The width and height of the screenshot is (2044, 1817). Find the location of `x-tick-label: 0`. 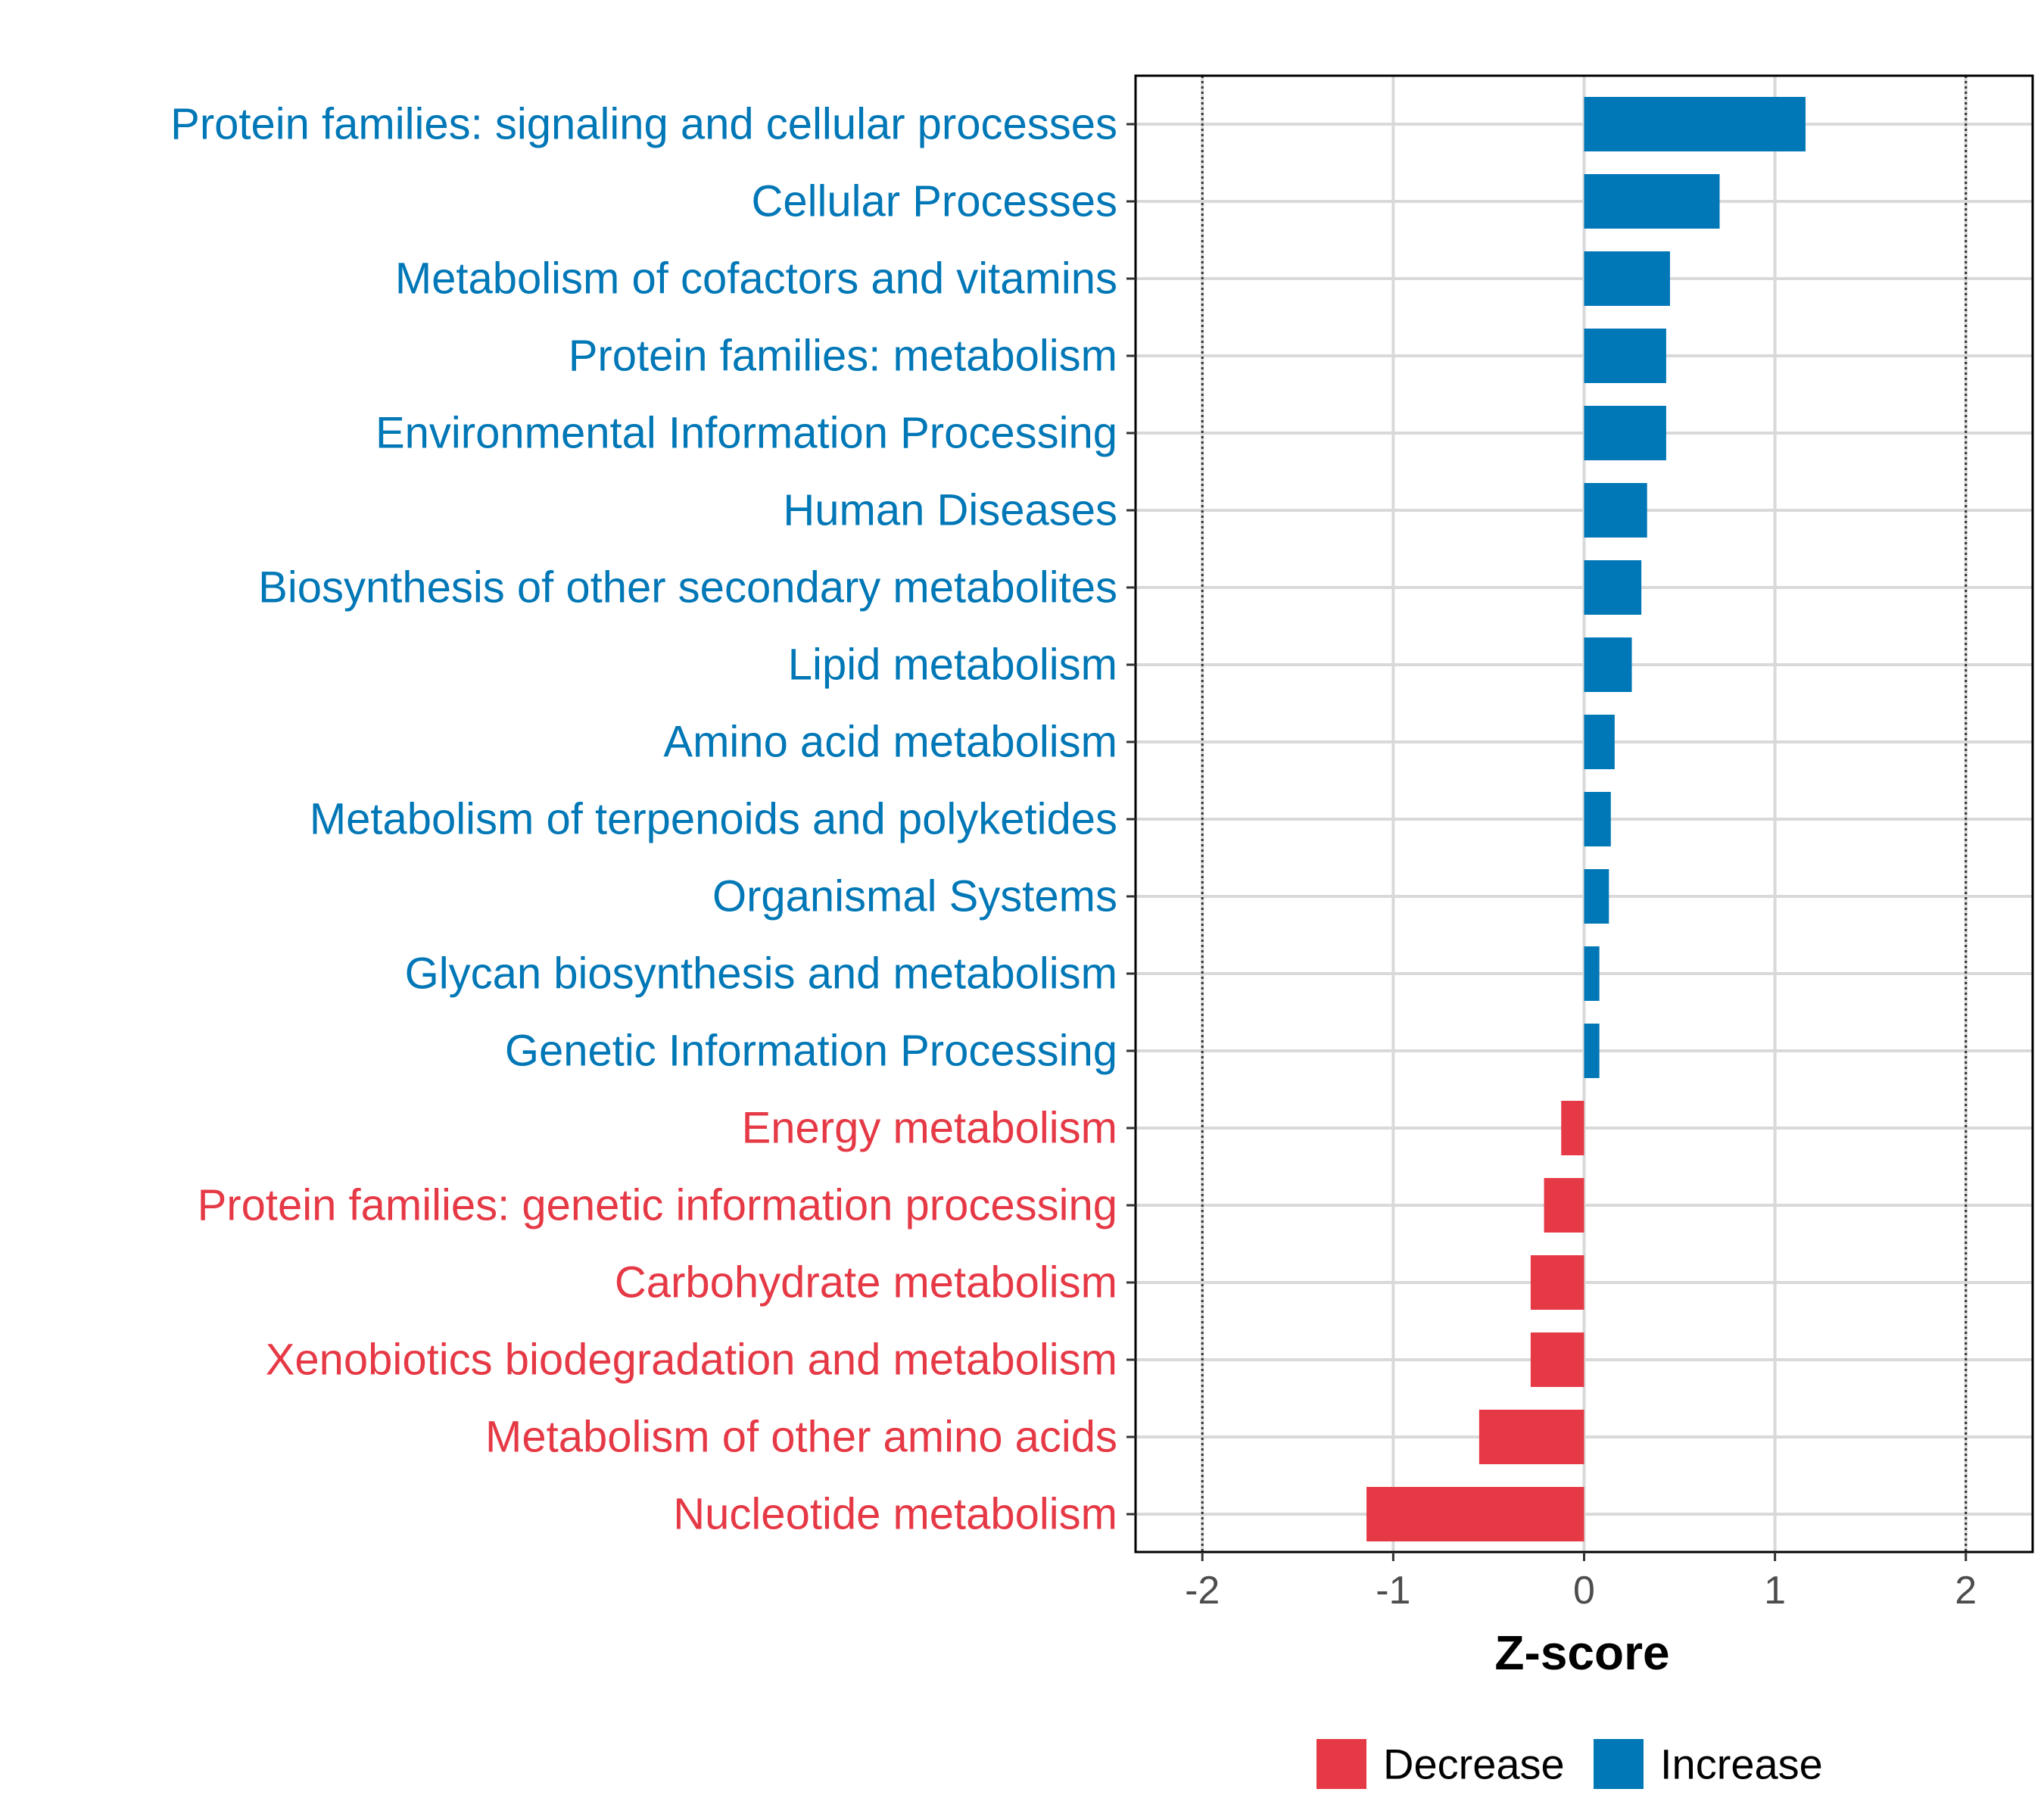

x-tick-label: 0 is located at coordinates (1584, 1591).